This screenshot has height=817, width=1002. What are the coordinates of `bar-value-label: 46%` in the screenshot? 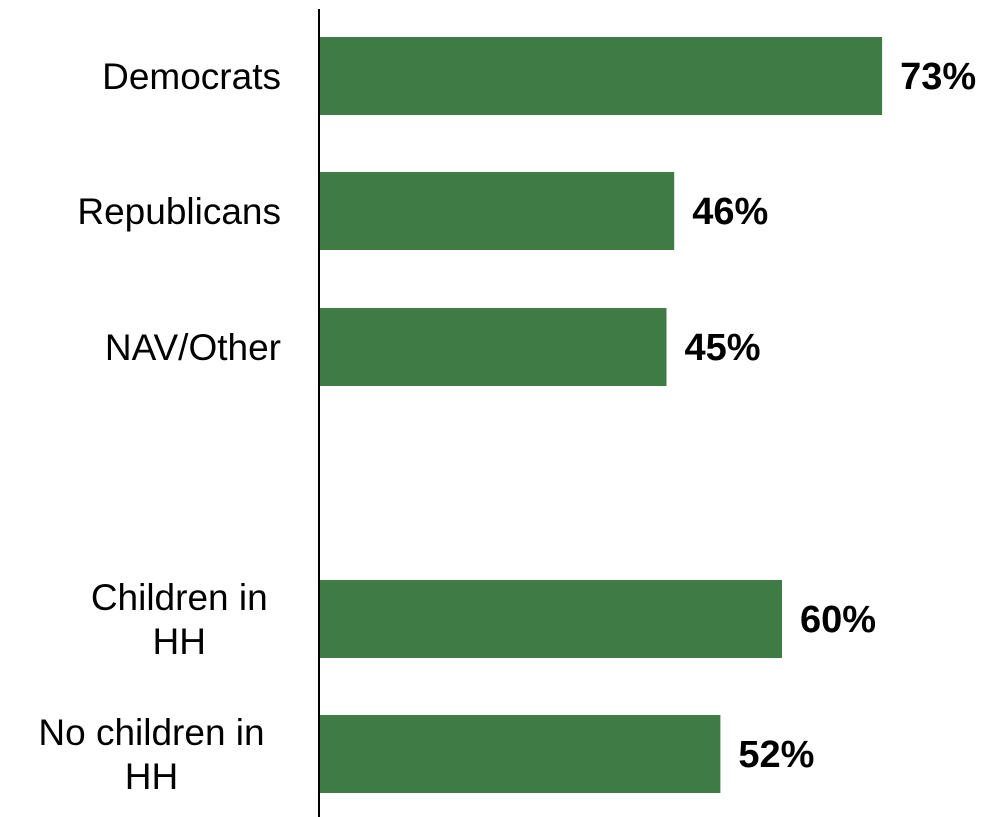 It's located at (730, 212).